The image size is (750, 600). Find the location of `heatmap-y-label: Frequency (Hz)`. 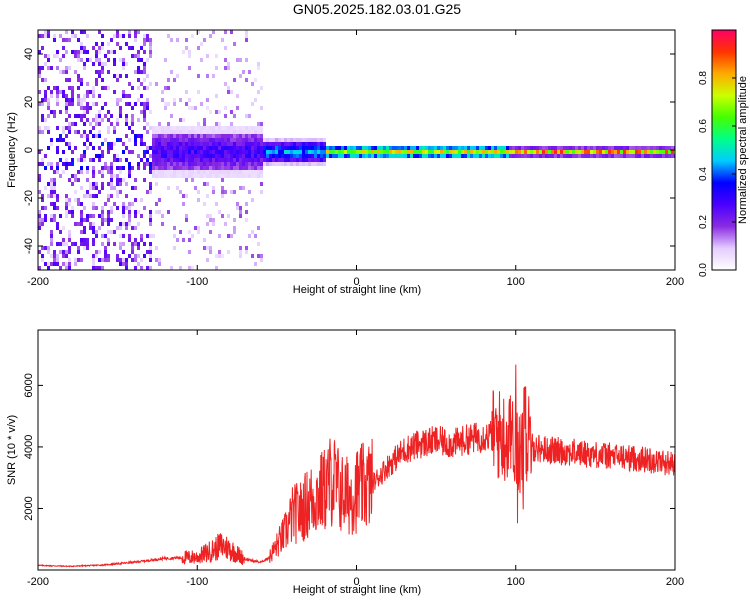

heatmap-y-label: Frequency (Hz) is located at coordinates (12, 150).